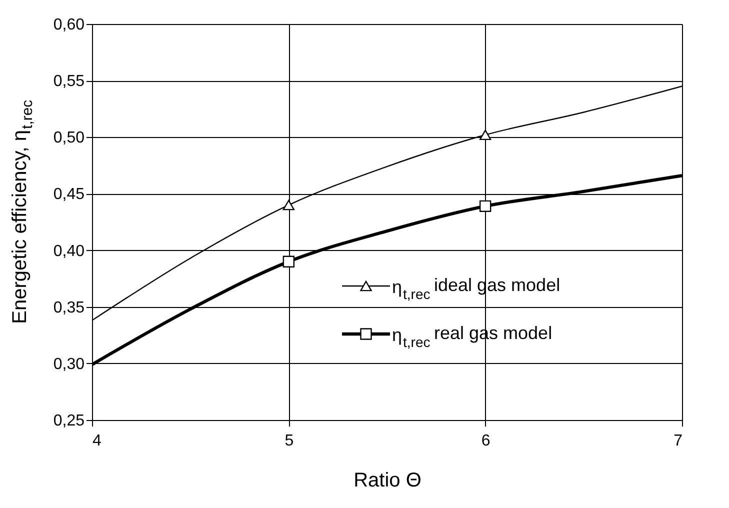 The height and width of the screenshot is (508, 729). Describe the element at coordinates (22, 211) in the screenshot. I see `y-axis-title: Energetic efficiency, ηt,rec` at that location.